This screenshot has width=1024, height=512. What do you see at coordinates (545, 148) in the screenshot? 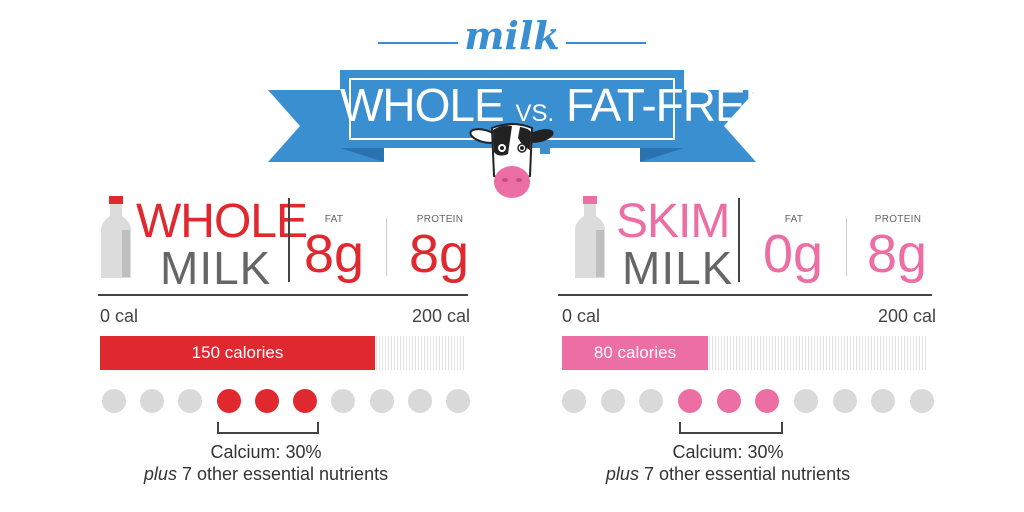
I see `cow-tag` at bounding box center [545, 148].